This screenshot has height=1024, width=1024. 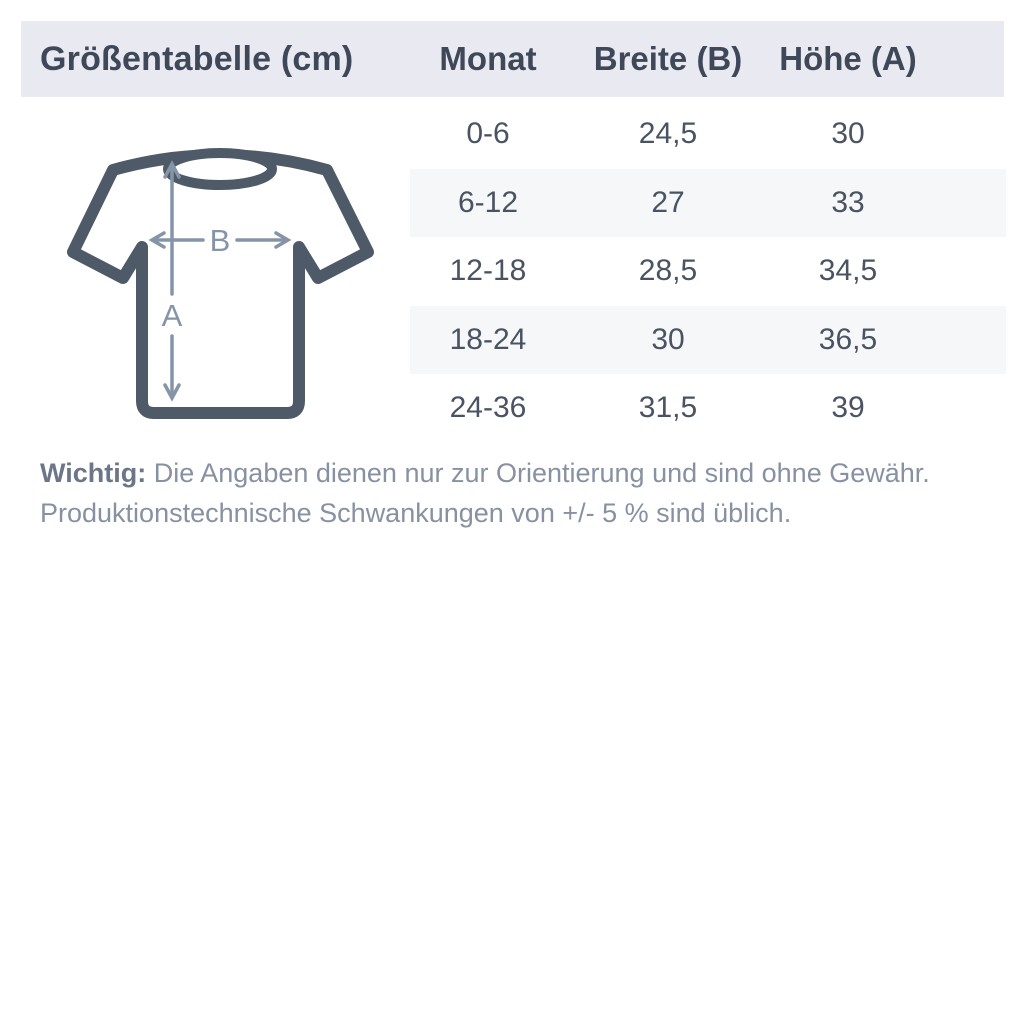 What do you see at coordinates (708, 202) in the screenshot?
I see `table-row: 6-12 27 33` at bounding box center [708, 202].